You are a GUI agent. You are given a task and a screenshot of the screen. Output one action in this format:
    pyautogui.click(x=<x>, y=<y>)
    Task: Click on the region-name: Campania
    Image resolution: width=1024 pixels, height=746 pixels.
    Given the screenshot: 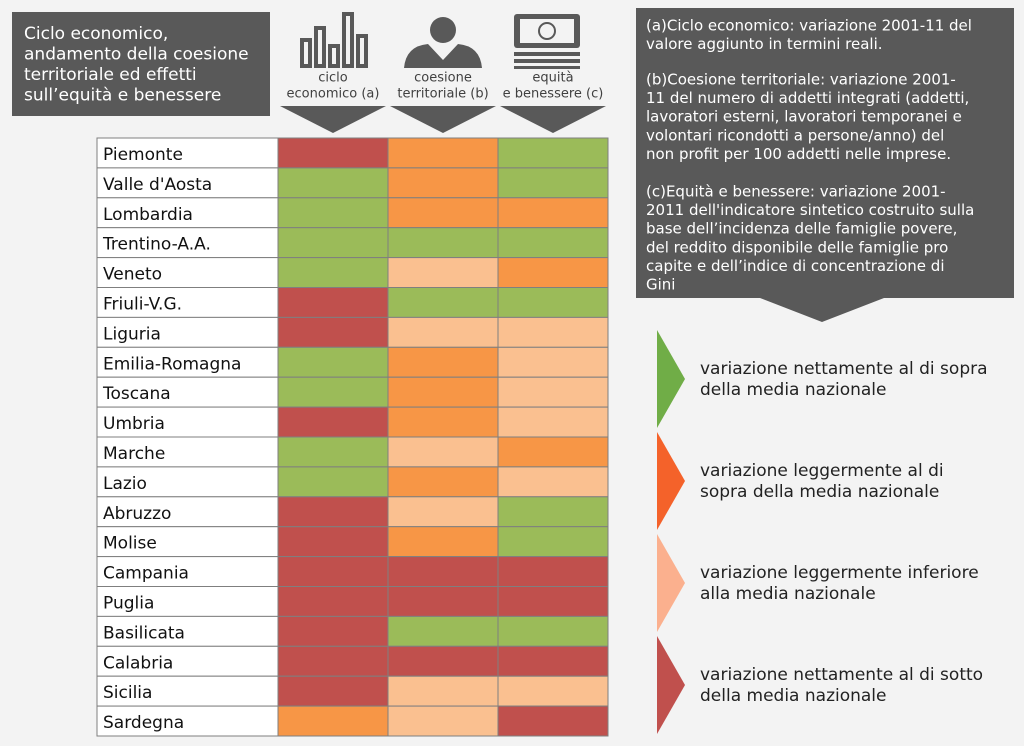 What is the action you would take?
    pyautogui.click(x=146, y=574)
    